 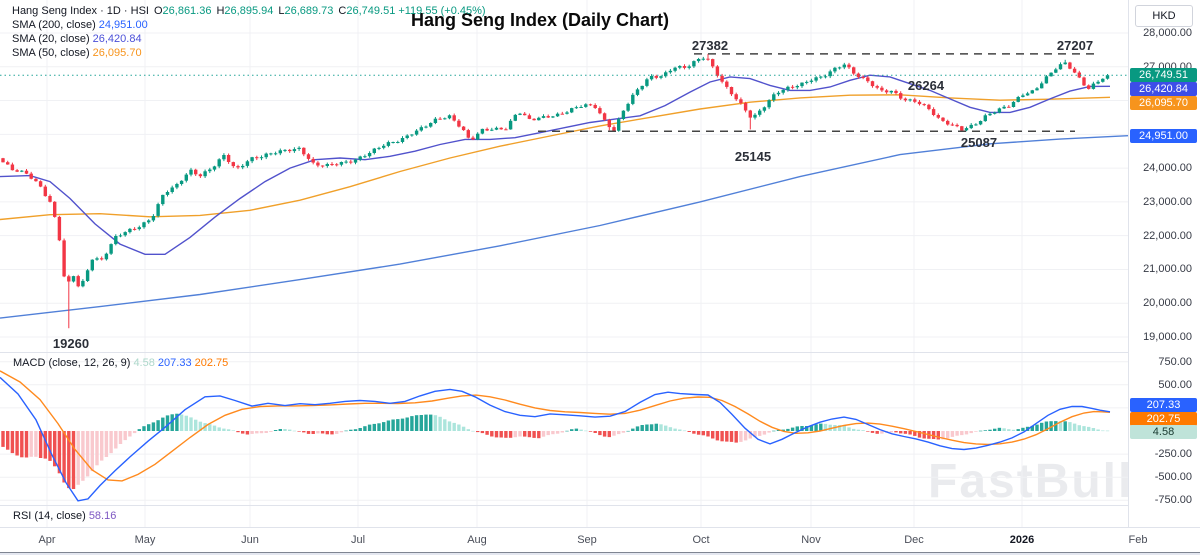 What do you see at coordinates (51, 53) in the screenshot?
I see `sma-legend-label: SMA (50, close)` at bounding box center [51, 53].